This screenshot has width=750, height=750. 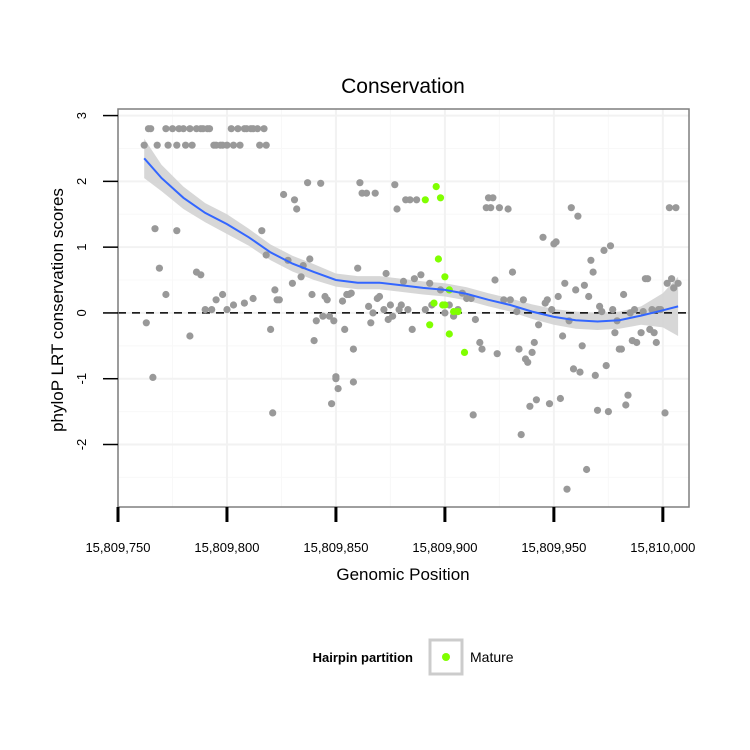 I want to click on x-axis-label: Genomic Position, so click(x=402, y=574).